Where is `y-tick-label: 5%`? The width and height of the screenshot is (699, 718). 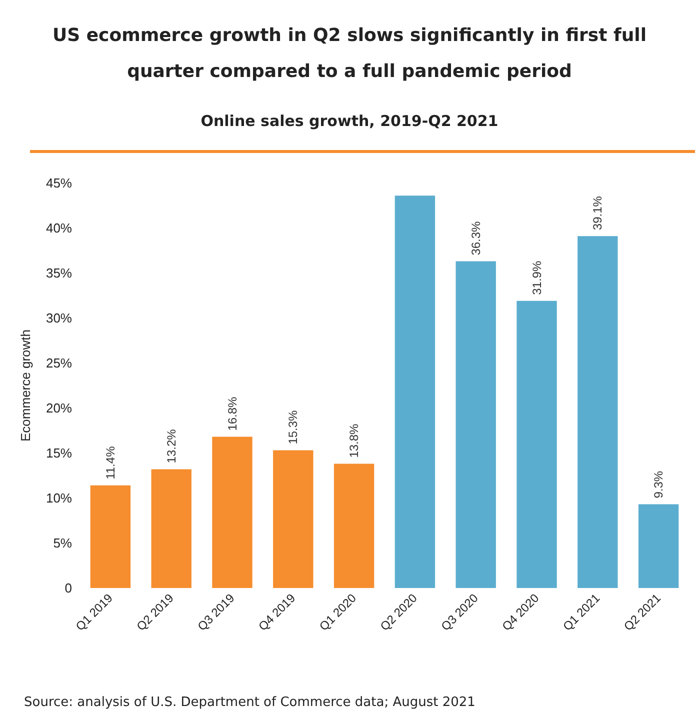 y-tick-label: 5% is located at coordinates (62, 543).